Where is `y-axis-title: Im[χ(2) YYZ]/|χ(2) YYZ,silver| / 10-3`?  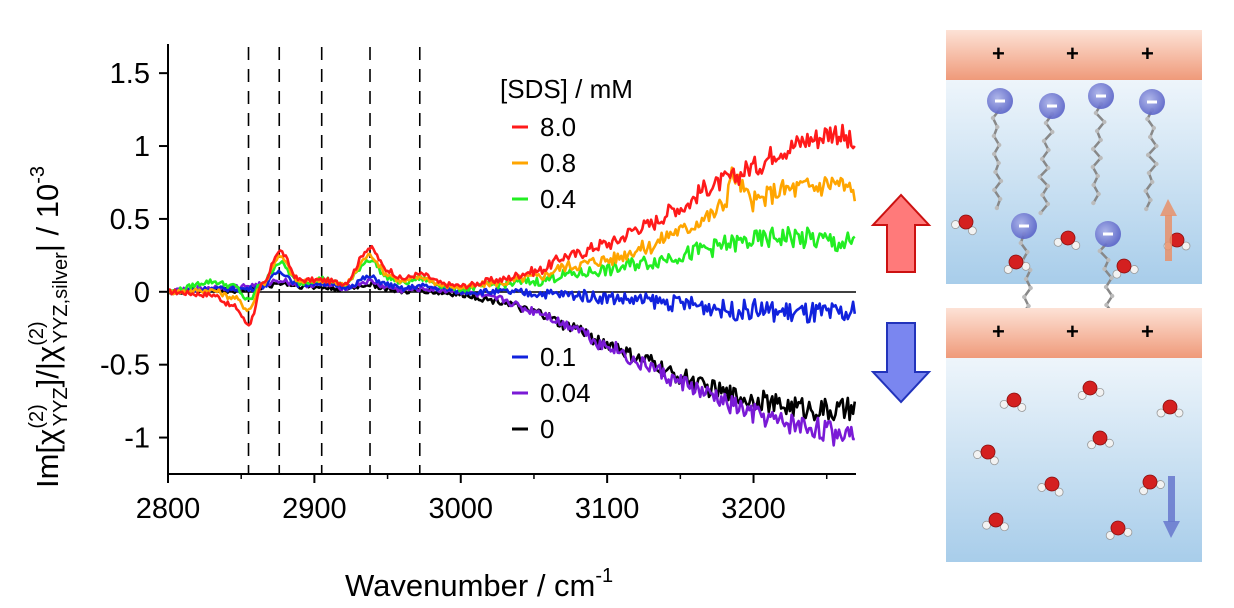 y-axis-title: Im[χ(2) YYZ]/|χ(2) YYZ,silver| / 10-3 is located at coordinates (49, 327).